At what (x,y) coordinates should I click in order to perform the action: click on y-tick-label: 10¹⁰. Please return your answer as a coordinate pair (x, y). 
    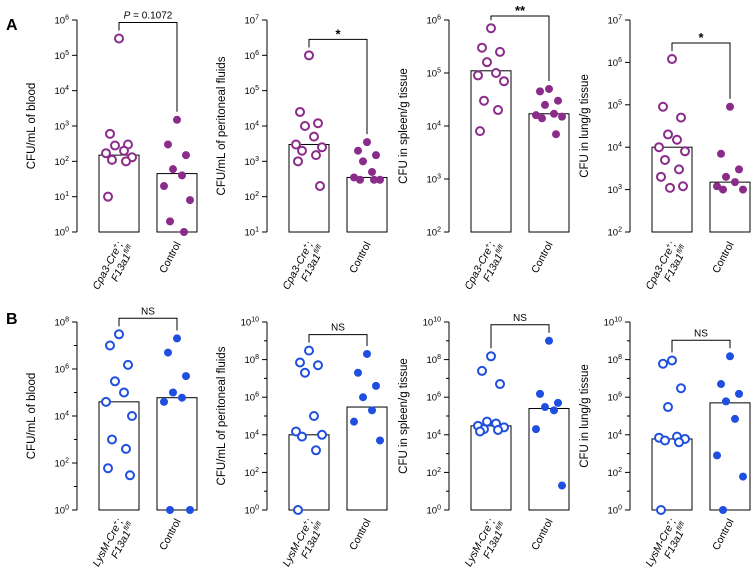
    Looking at the image, I should click on (613, 323).